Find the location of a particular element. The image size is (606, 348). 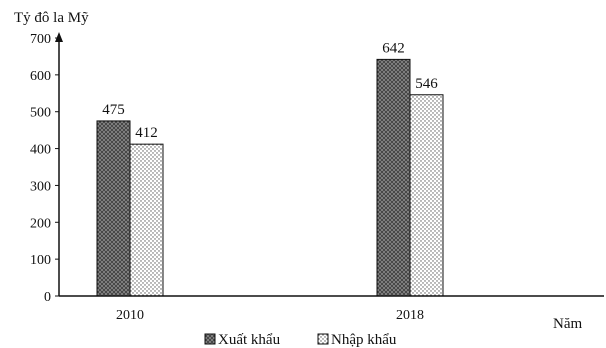

bar-value-label: 475 is located at coordinates (113, 110).